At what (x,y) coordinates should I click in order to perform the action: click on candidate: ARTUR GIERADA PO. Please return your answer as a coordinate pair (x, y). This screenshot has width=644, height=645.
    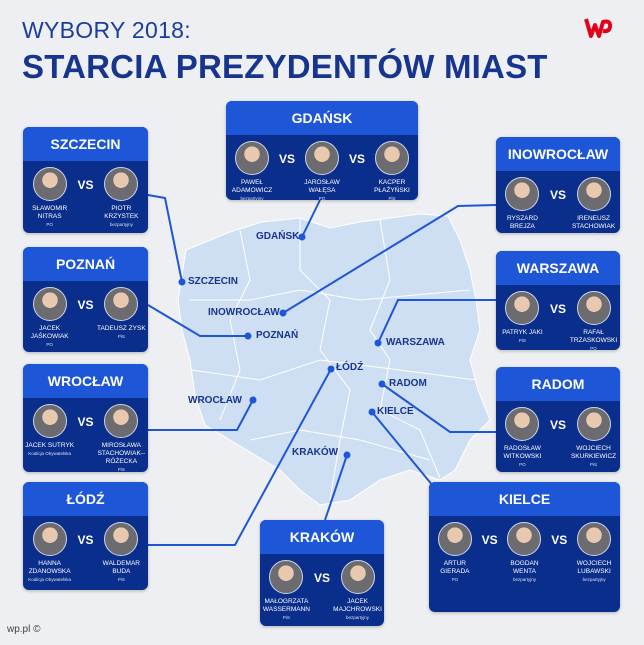
    Looking at the image, I should click on (455, 553).